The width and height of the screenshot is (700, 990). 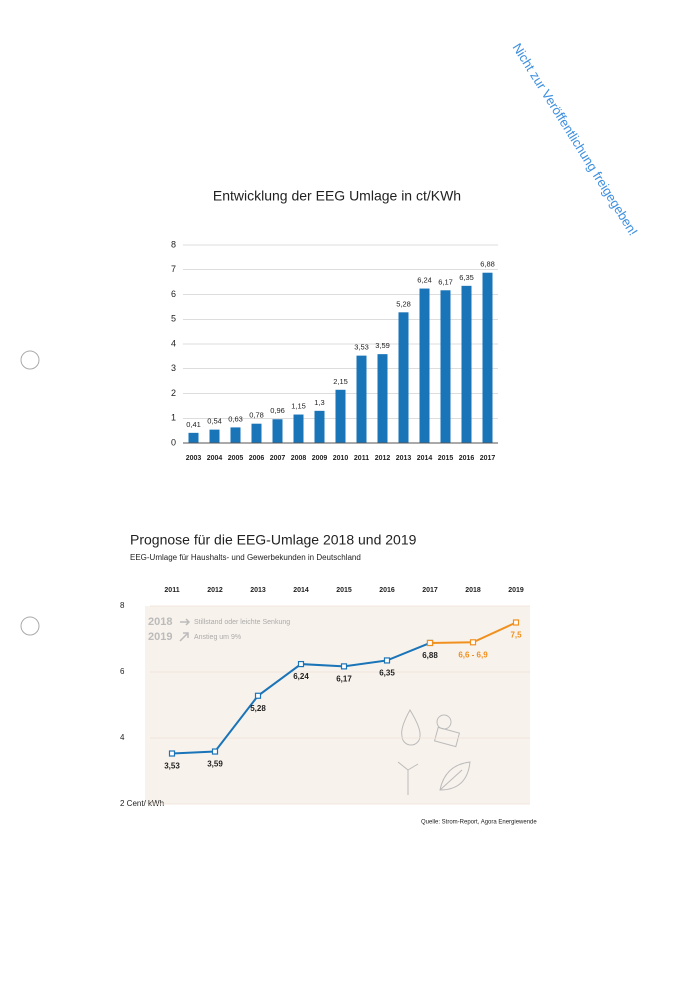 I want to click on x-tick-label: 2003, so click(x=194, y=458).